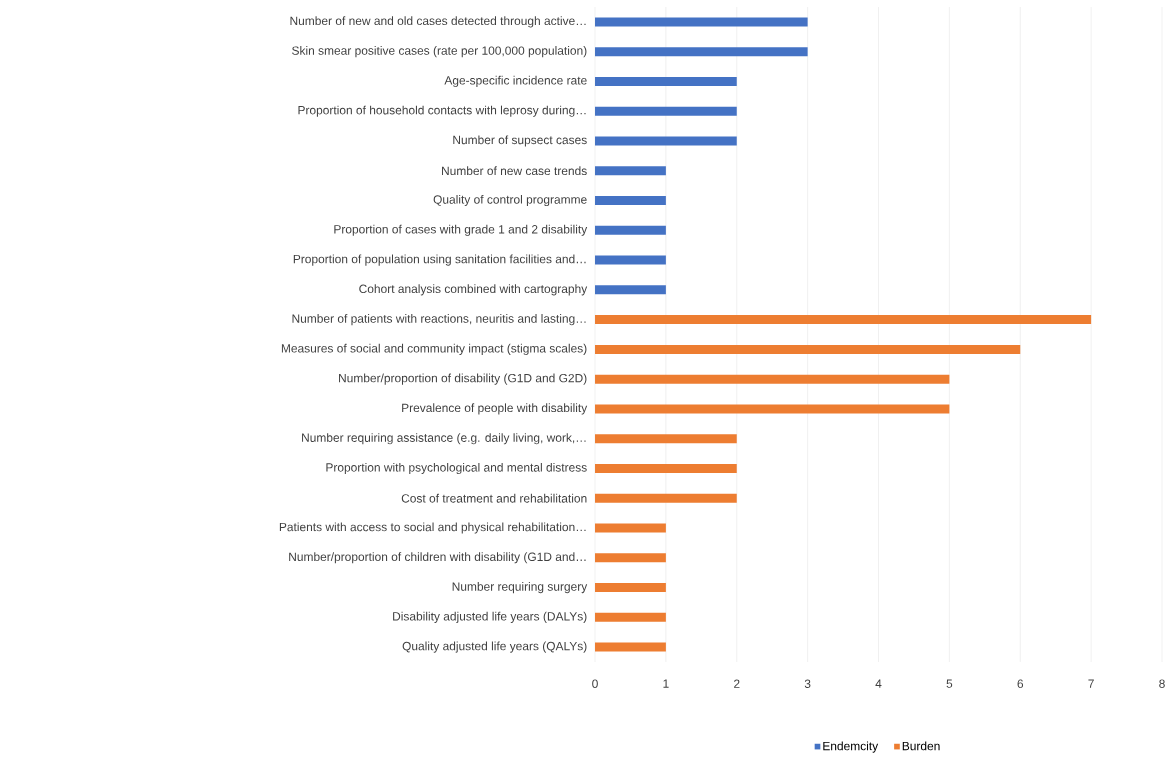 The width and height of the screenshot is (1175, 758). I want to click on y-tick-label: Skin smear positive cases (rate per 100,000 population), so click(439, 52).